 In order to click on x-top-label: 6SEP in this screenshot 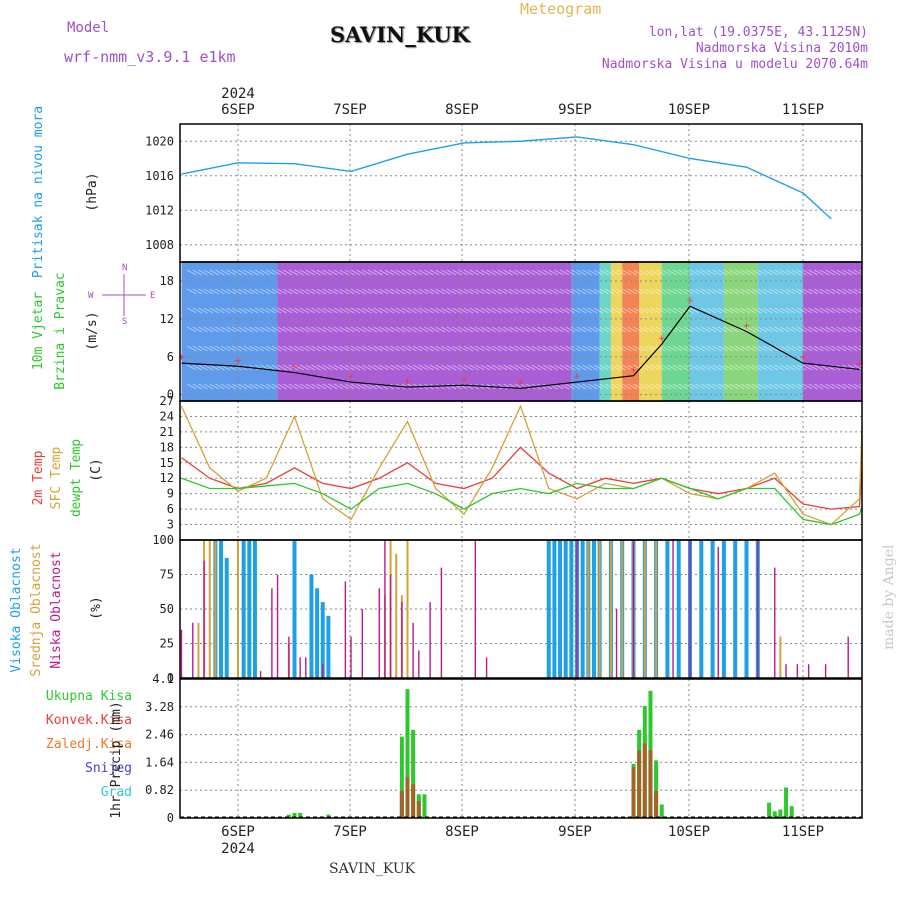, I will do `click(238, 110)`.